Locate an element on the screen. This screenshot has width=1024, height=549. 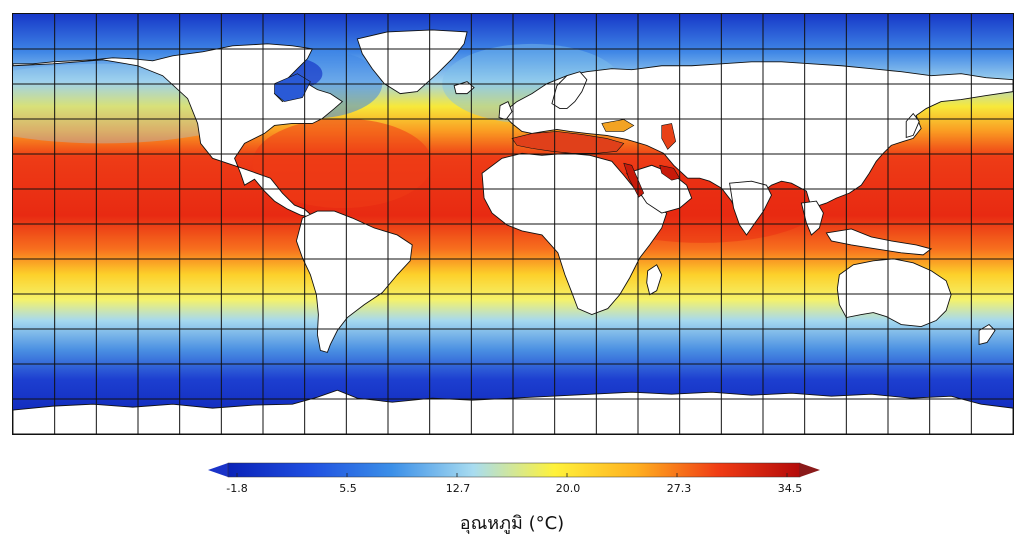
black-sea is located at coordinates (618, 125).